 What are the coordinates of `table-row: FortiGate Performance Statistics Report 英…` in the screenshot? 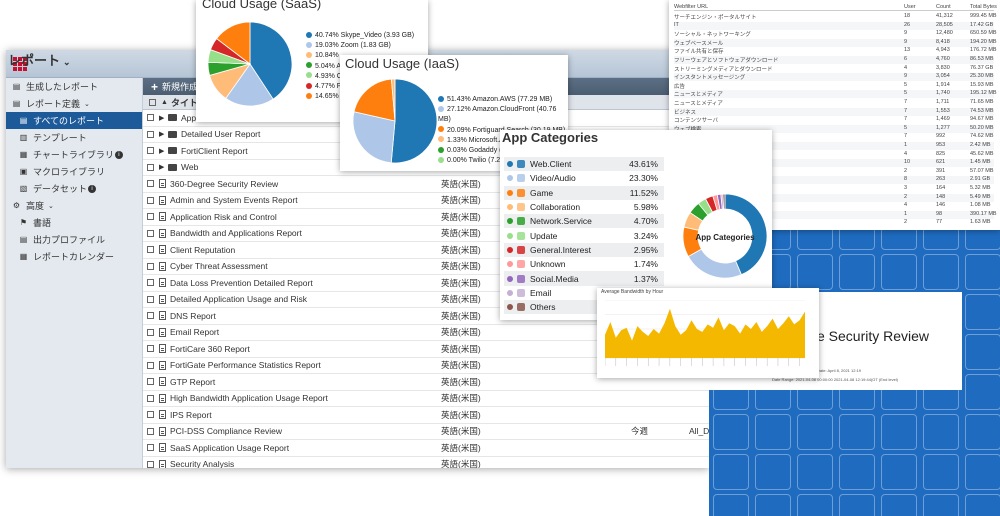 It's located at (426, 366).